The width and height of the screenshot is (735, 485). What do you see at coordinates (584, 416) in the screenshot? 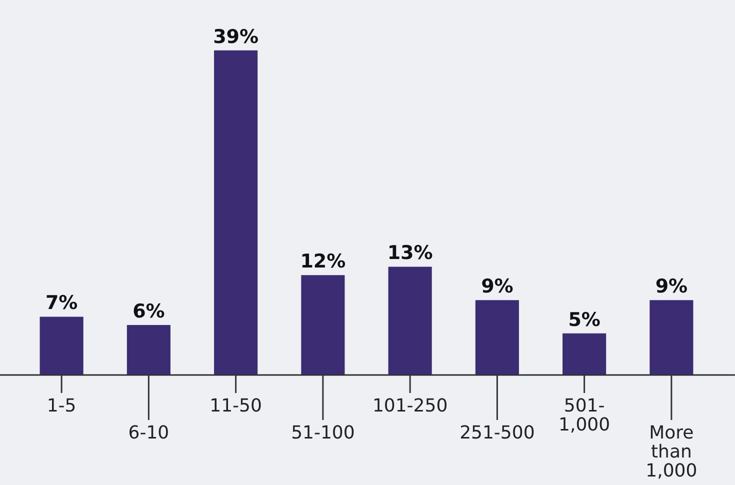
I see `x-tick-label: 501-1,000` at bounding box center [584, 416].